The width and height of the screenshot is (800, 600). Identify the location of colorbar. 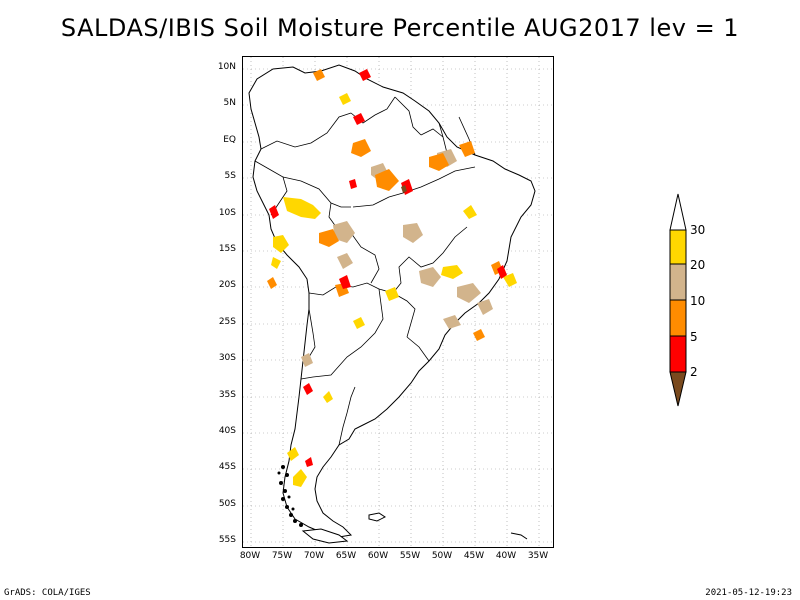
(678, 300).